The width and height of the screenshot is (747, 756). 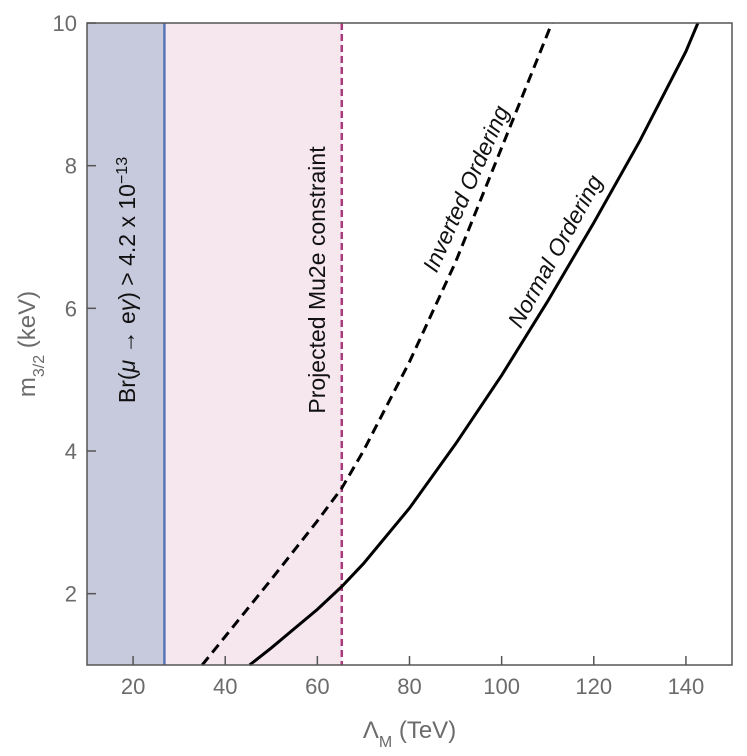 I want to click on y-tick-label: 6, so click(x=71, y=308).